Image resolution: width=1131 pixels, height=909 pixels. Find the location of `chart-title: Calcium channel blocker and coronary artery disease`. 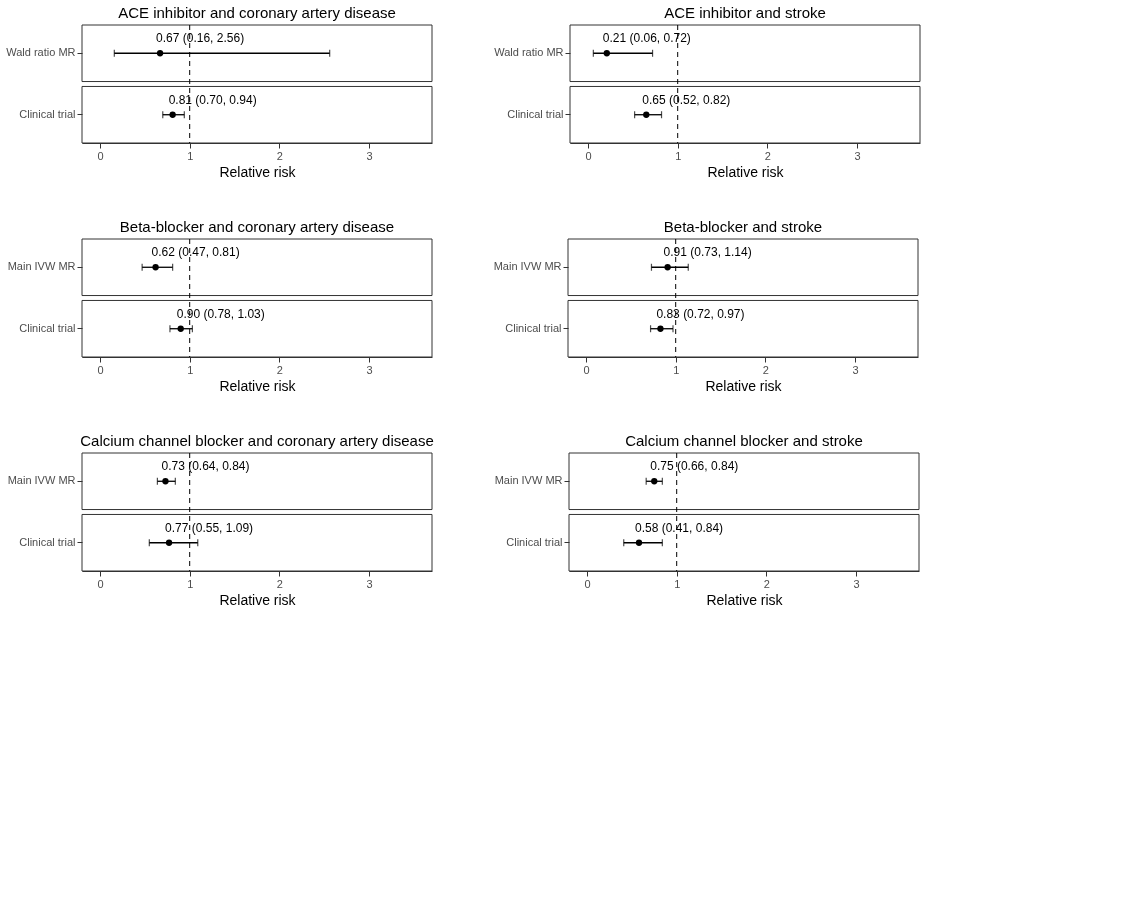

chart-title: Calcium channel blocker and coronary artery disease is located at coordinates (257, 440).